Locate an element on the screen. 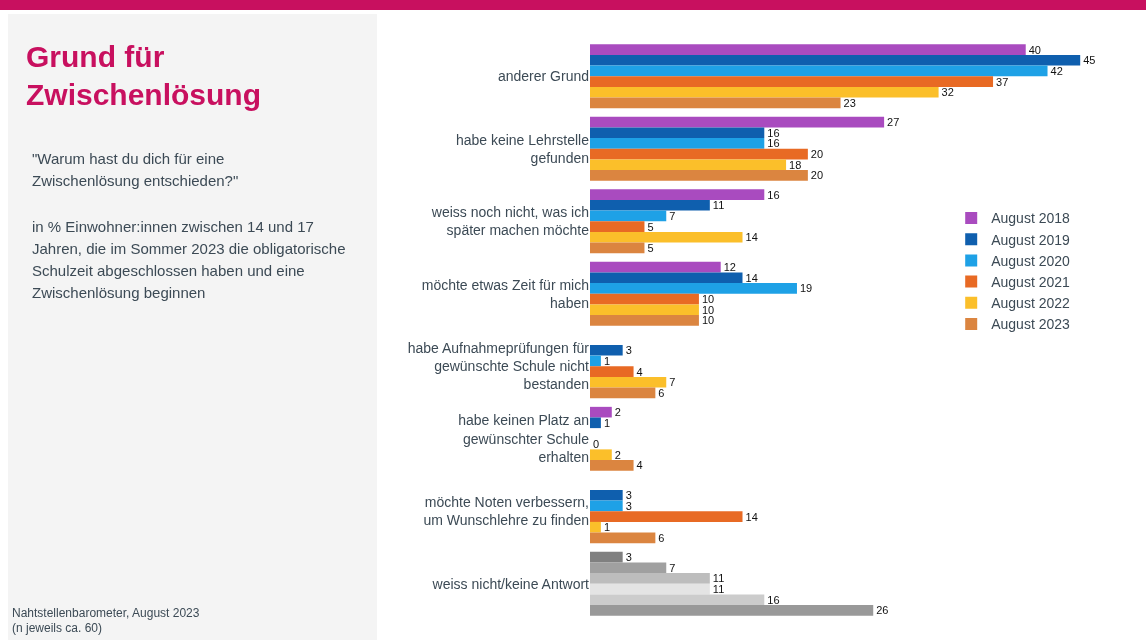 The height and width of the screenshot is (644, 1146). y-tick-label: weiss nicht/keine Antwort is located at coordinates (510, 583).